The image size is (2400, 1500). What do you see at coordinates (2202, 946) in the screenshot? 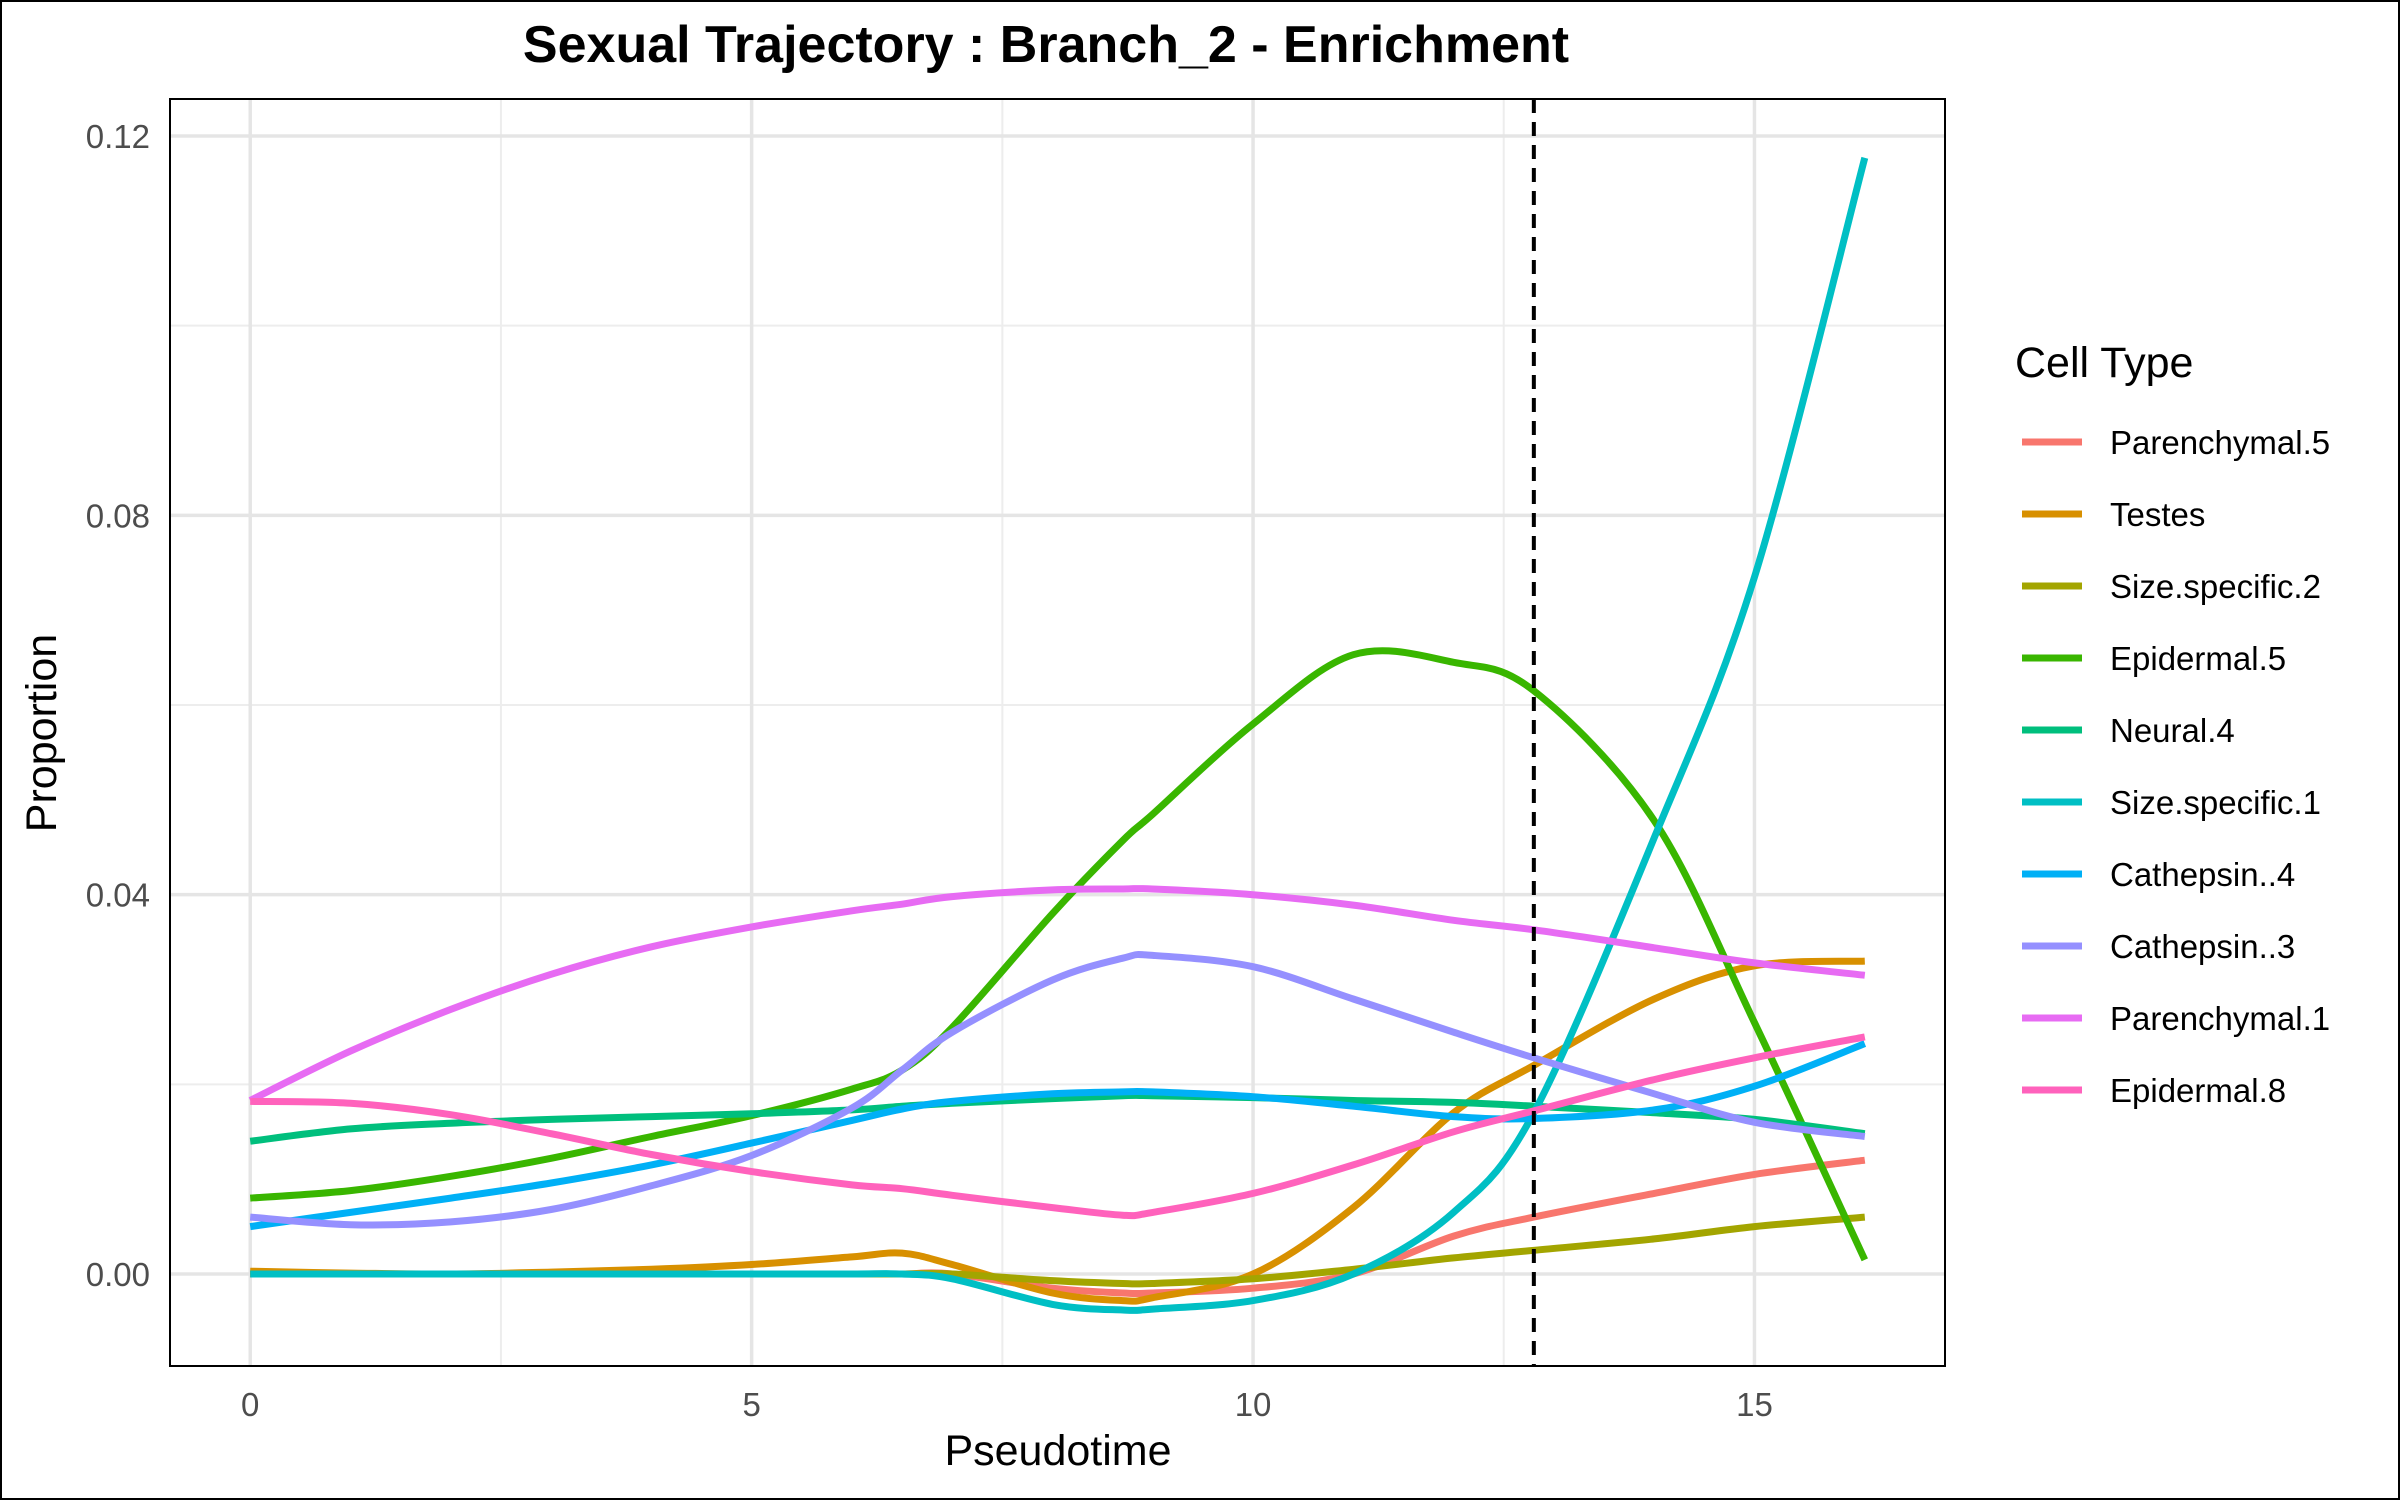
I see `legend-label-cathepsin-3: Cathepsin..3` at bounding box center [2202, 946].